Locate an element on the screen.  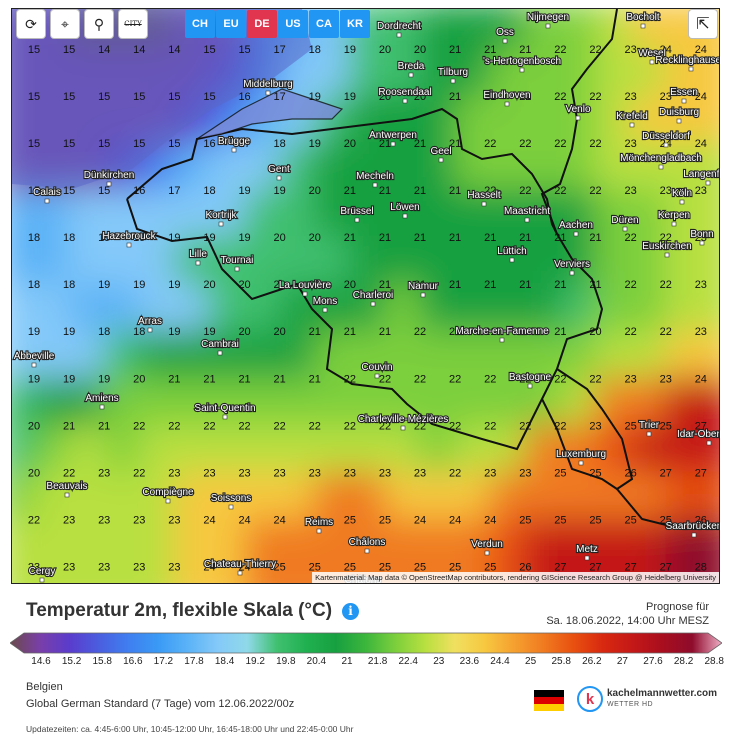
city-label: Namur is located at coordinates (423, 286).